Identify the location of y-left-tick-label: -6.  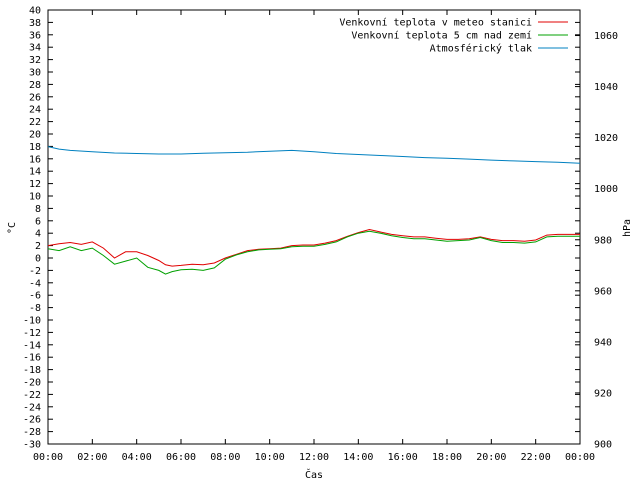
(35, 296).